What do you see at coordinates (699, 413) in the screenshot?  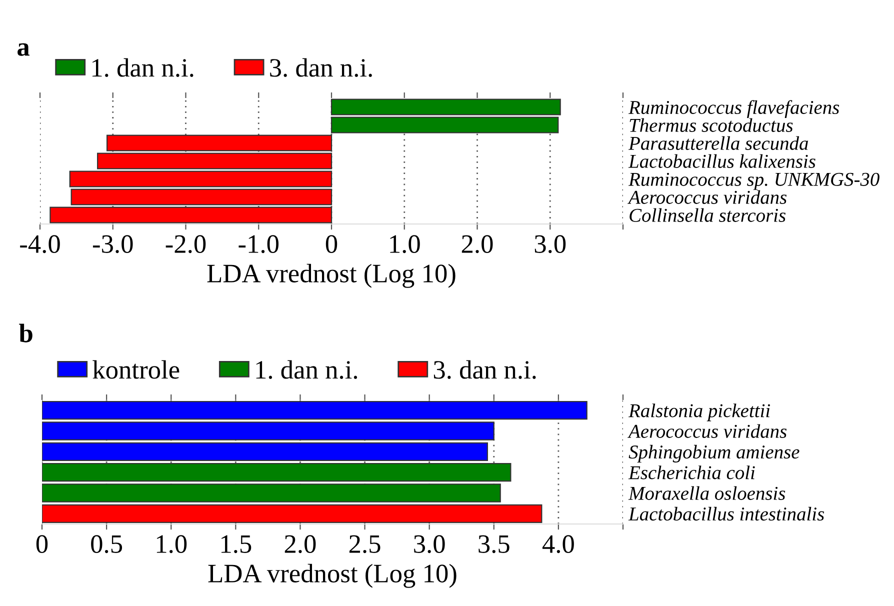 I see `y-tick-label: Ralstonia pickettii` at bounding box center [699, 413].